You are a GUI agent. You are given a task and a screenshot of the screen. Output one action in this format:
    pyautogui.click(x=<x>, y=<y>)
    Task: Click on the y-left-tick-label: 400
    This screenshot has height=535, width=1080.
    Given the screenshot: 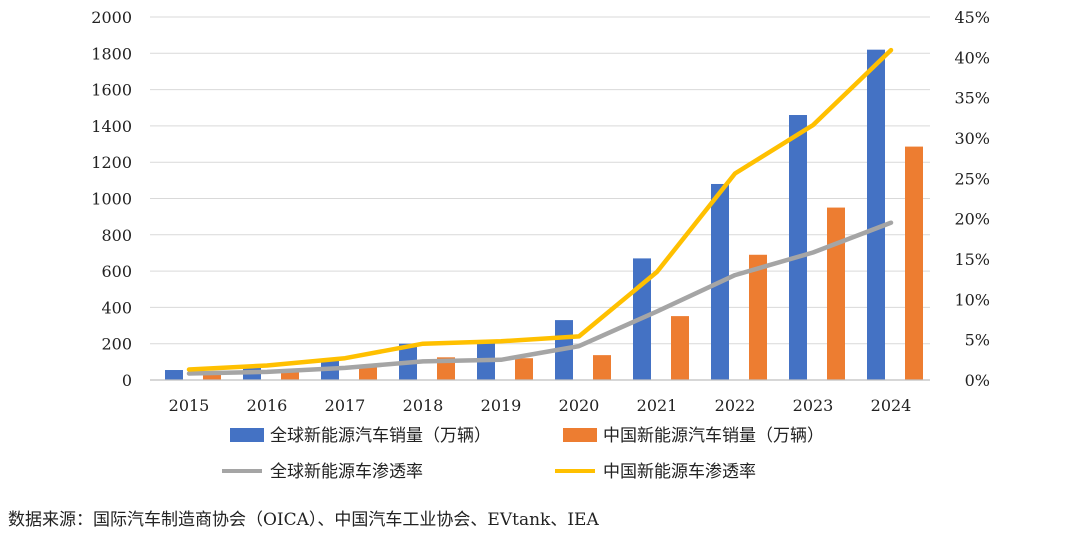 What is the action you would take?
    pyautogui.click(x=116, y=307)
    